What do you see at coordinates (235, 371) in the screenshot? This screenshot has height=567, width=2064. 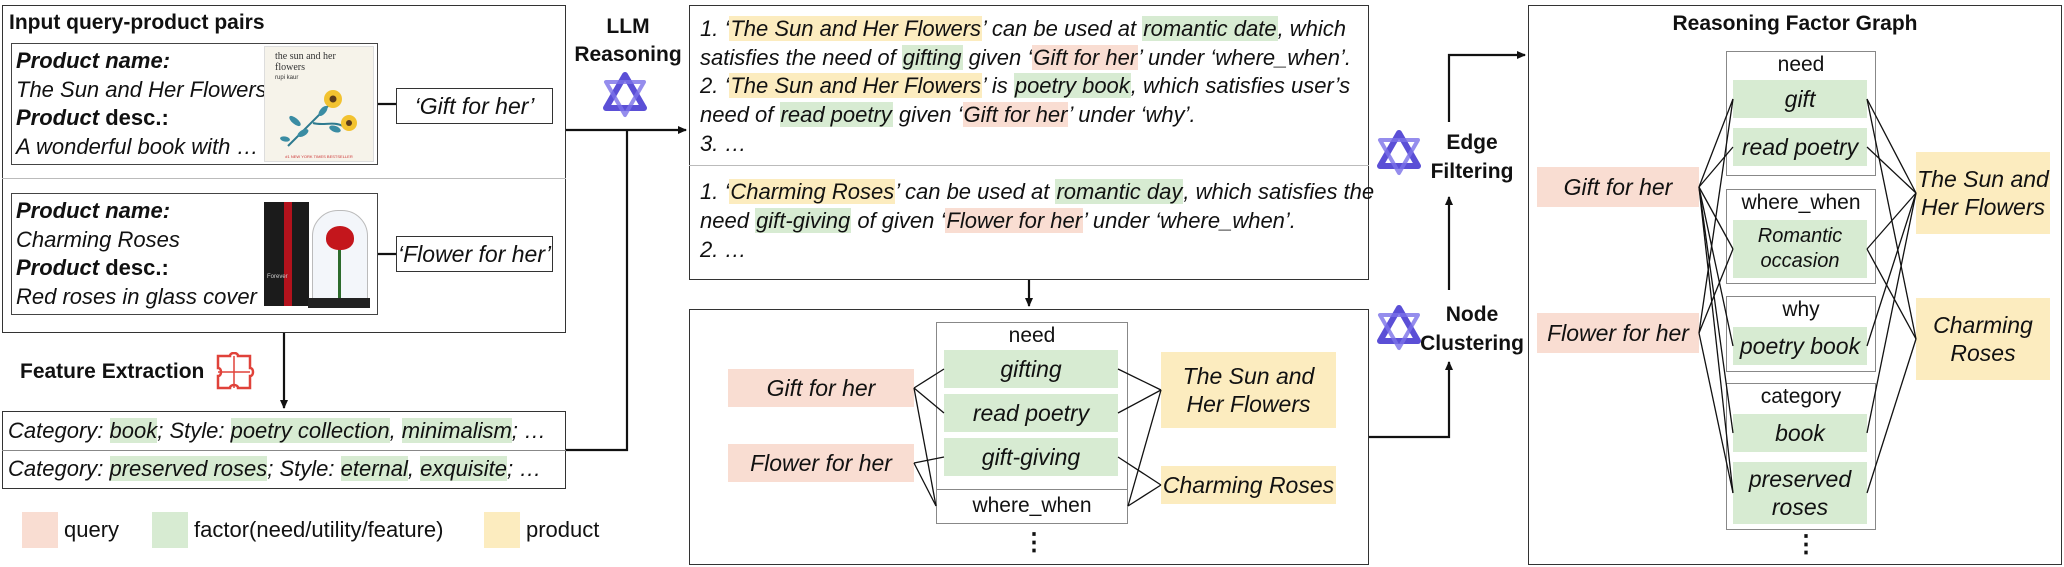 I see `puzzle-icon` at bounding box center [235, 371].